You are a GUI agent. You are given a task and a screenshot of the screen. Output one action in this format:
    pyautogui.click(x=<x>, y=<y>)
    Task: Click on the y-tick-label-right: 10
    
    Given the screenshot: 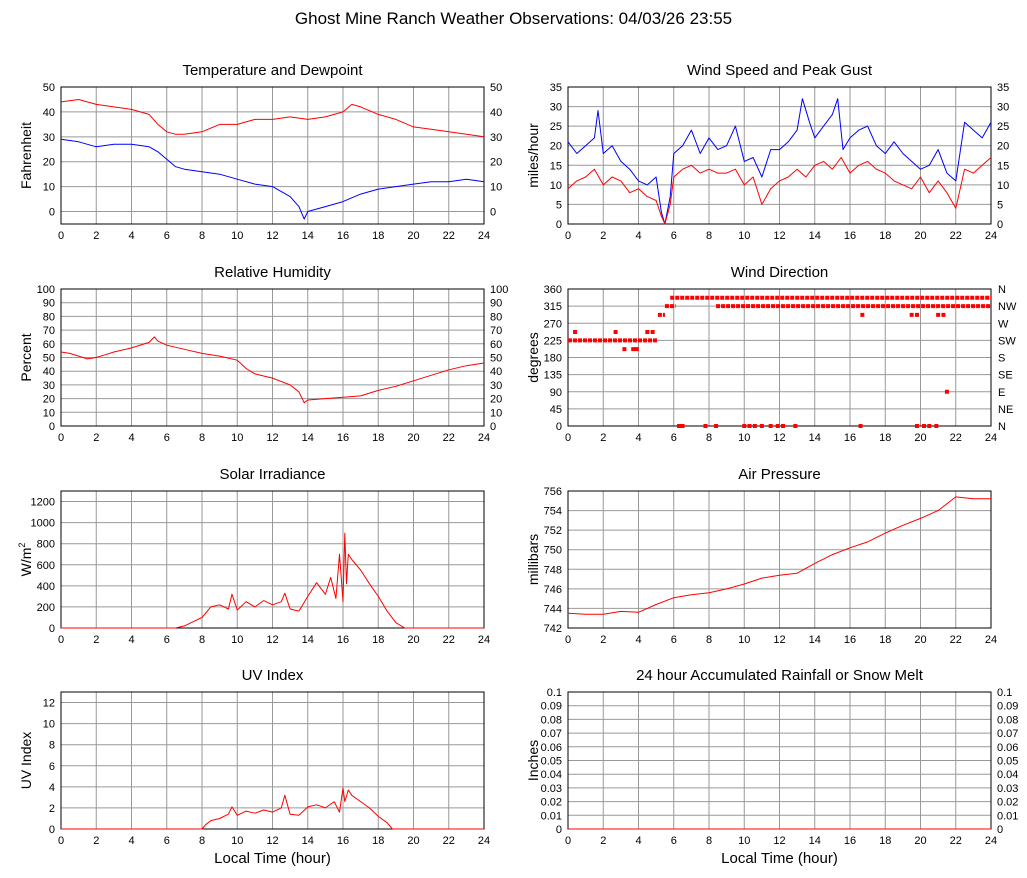 What is the action you would take?
    pyautogui.click(x=496, y=188)
    